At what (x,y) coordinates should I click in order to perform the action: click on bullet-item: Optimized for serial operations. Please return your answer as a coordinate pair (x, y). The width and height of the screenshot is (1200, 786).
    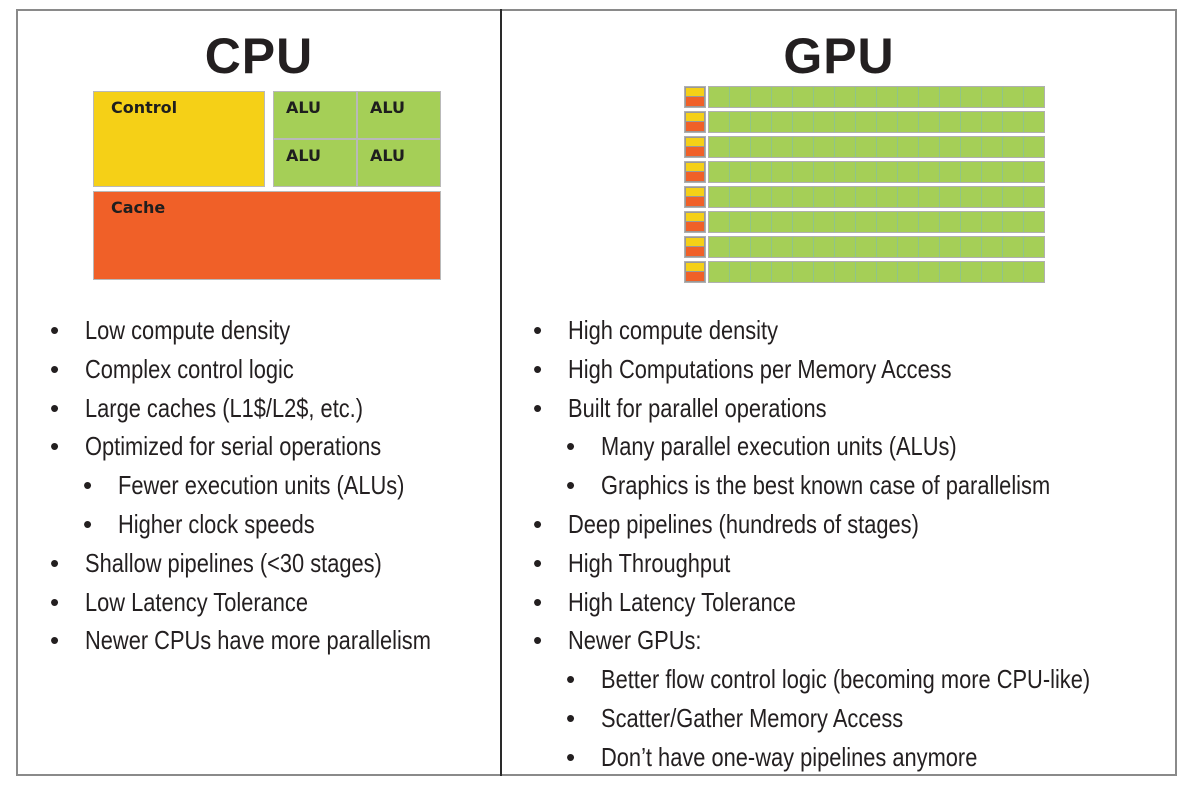
    Looking at the image, I should click on (268, 446).